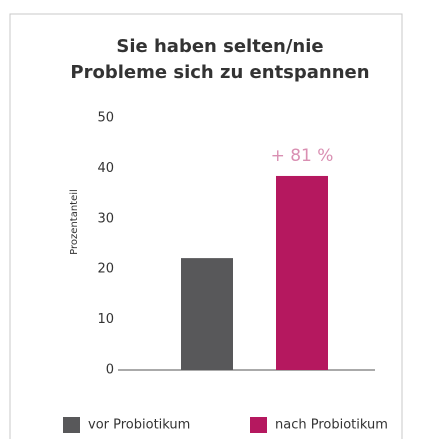  I want to click on y-tick-label: 50, so click(105, 118).